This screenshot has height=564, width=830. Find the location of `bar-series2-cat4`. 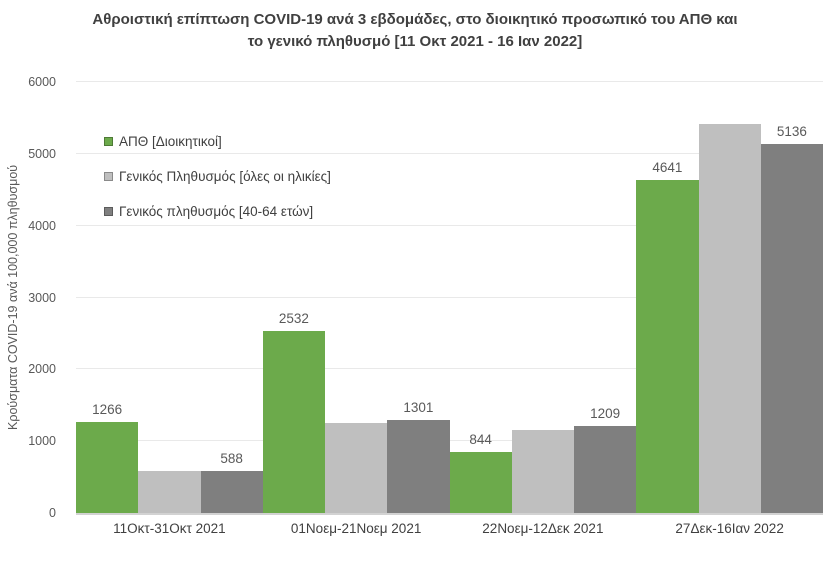

bar-series2-cat4 is located at coordinates (729, 318).